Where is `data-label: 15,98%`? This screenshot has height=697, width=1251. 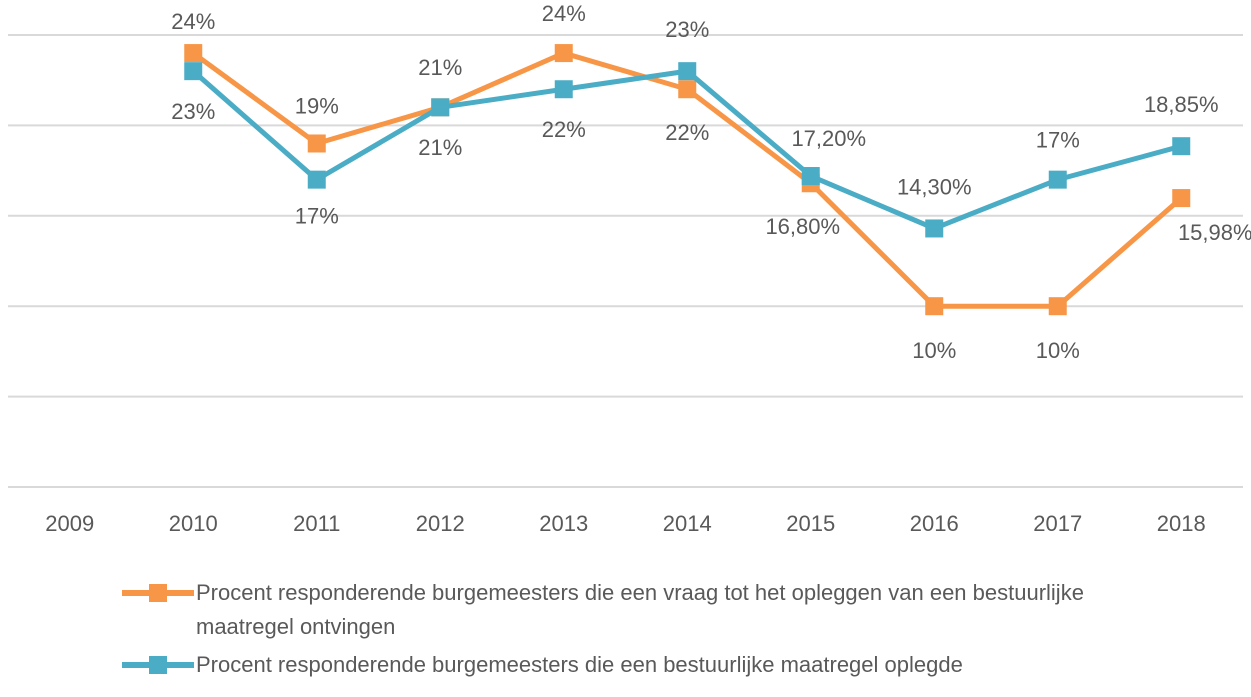 data-label: 15,98% is located at coordinates (1214, 232).